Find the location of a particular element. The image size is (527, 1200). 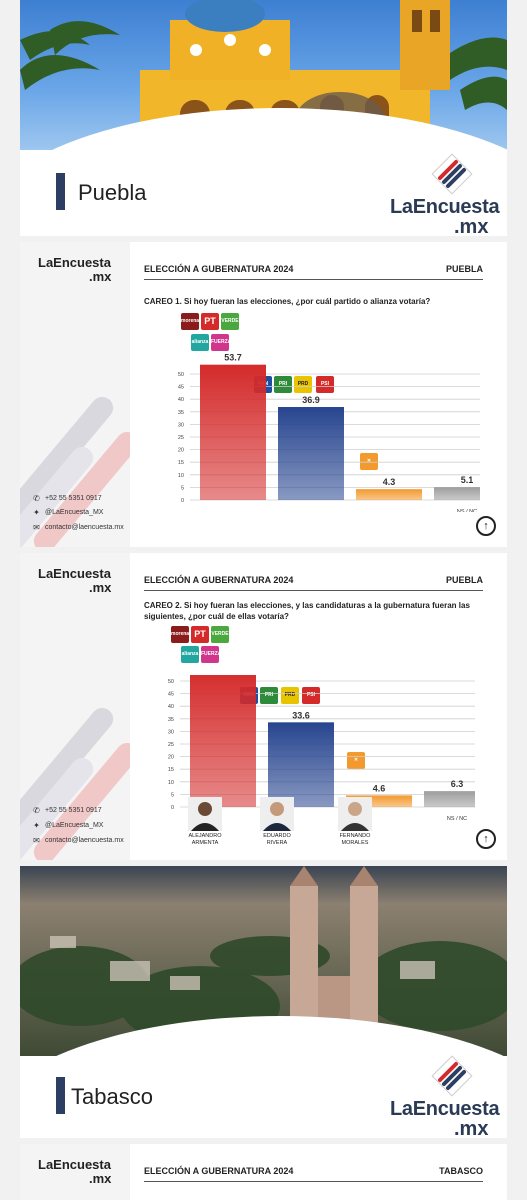

brand-logo: LaEncuesta .mx is located at coordinates (448, 1096).